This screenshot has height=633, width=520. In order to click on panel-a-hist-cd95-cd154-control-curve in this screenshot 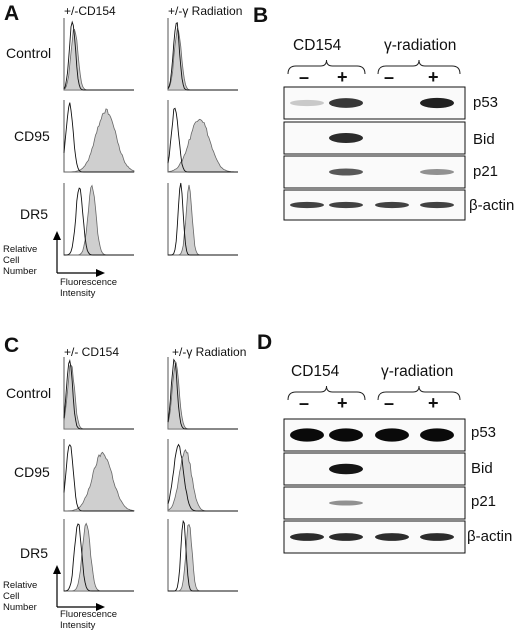, I will do `click(98, 137)`.